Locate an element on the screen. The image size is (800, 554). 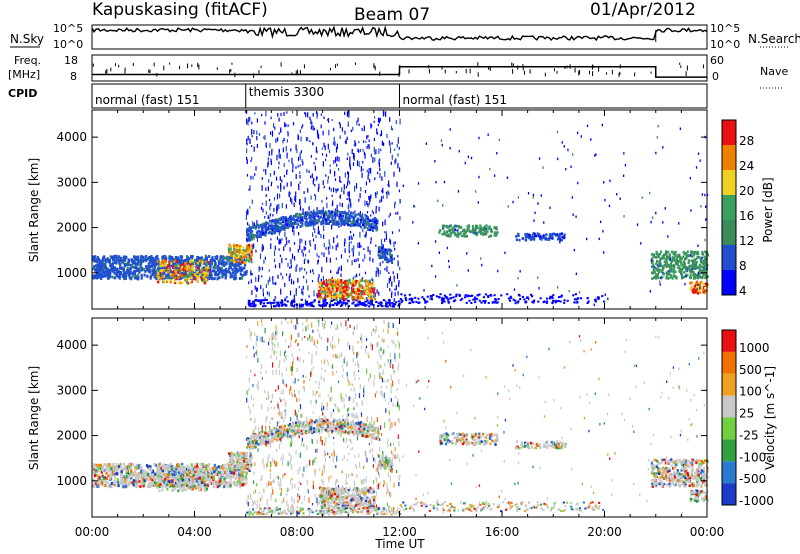
nsearch-tick-bottom: 10^0 is located at coordinates (725, 44).